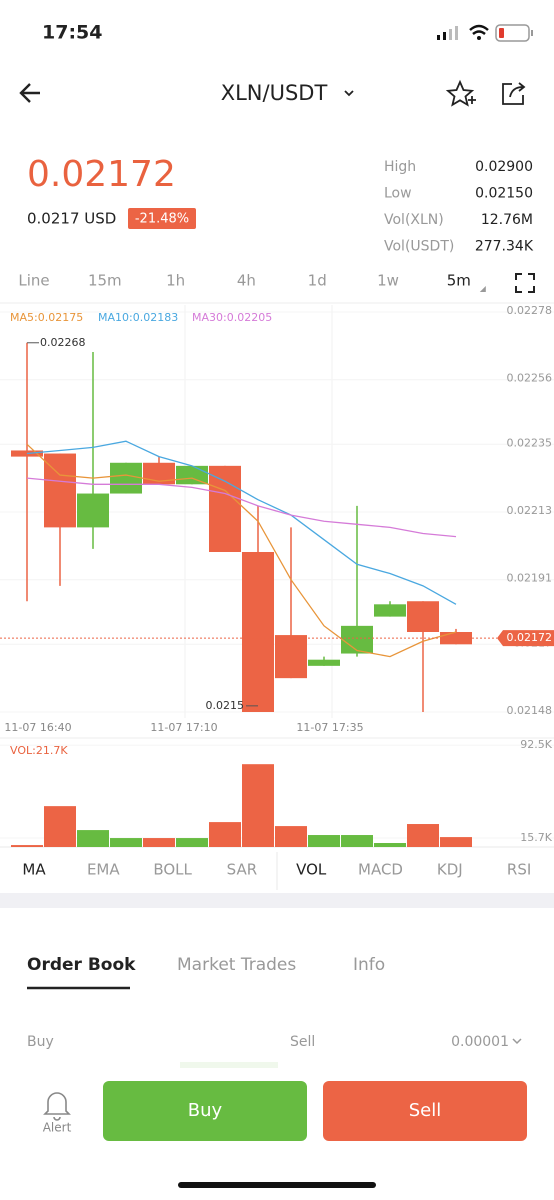 Image resolution: width=554 pixels, height=1200 pixels. Describe the element at coordinates (34, 870) in the screenshot. I see `indicator-tab: MA` at that location.